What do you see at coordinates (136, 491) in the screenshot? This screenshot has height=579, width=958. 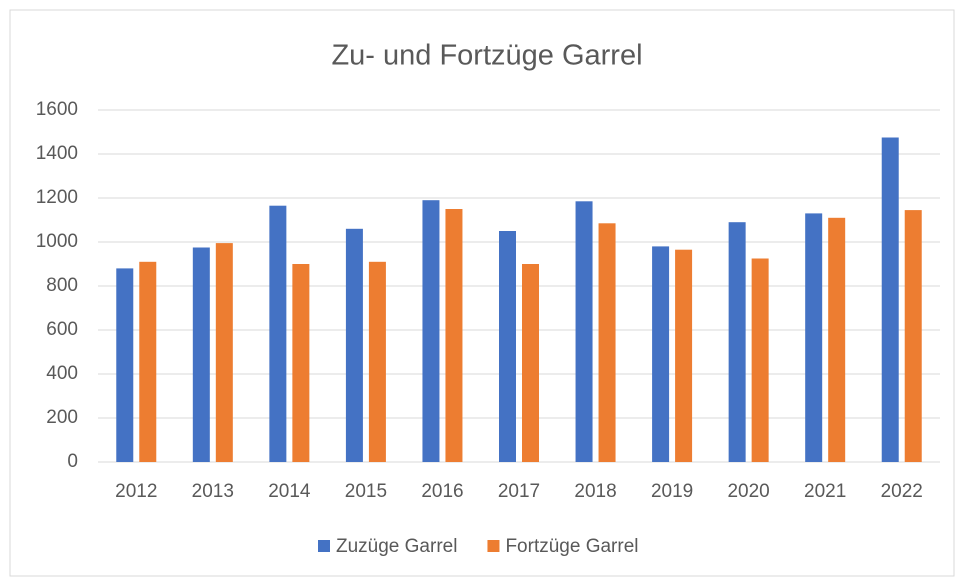 I see `x-tick-label: 2012` at bounding box center [136, 491].